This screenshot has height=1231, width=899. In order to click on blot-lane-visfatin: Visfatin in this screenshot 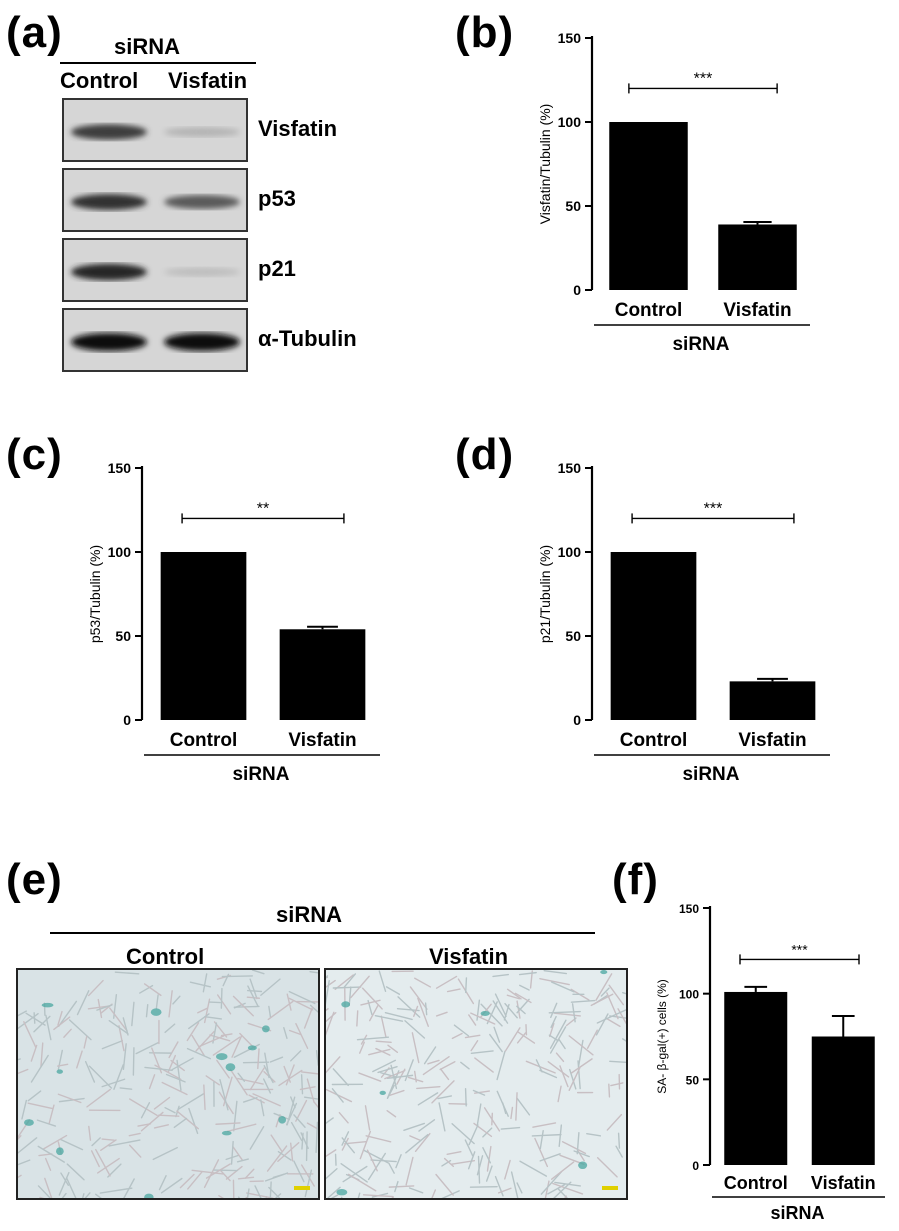, I will do `click(208, 80)`.